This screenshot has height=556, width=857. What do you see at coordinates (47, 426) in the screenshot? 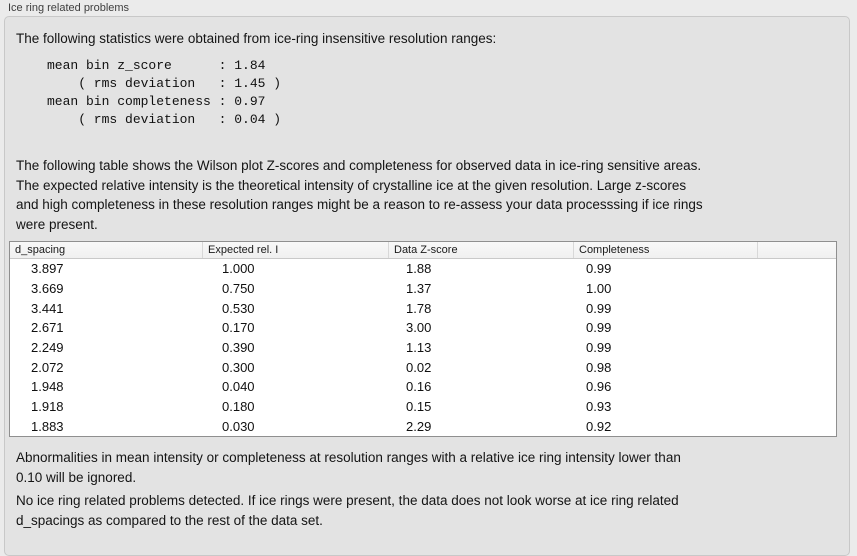
I see `table-cell: 1.883` at bounding box center [47, 426].